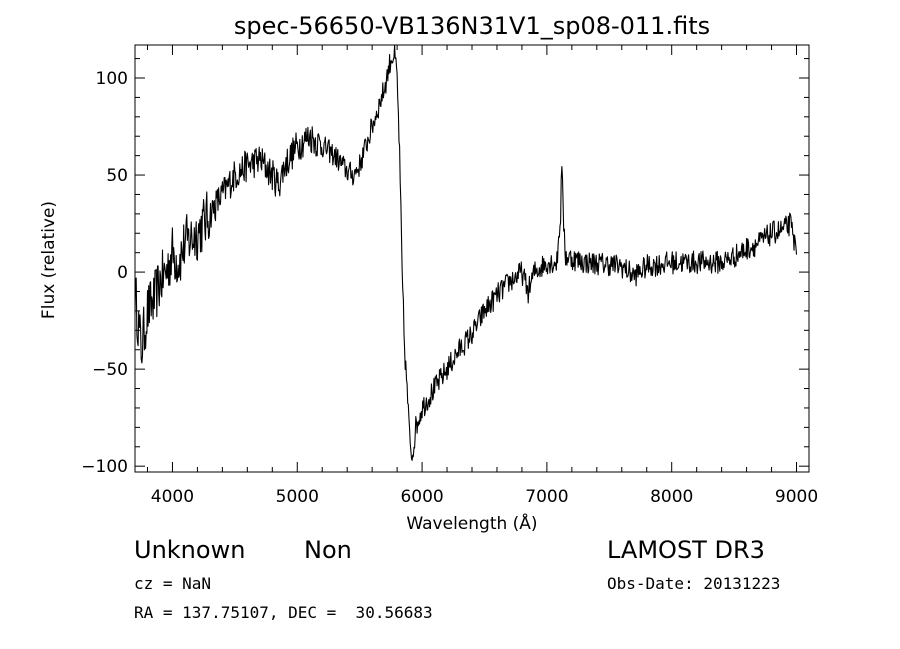 The height and width of the screenshot is (649, 900). I want to click on x-tick-label: 8000, so click(671, 497).